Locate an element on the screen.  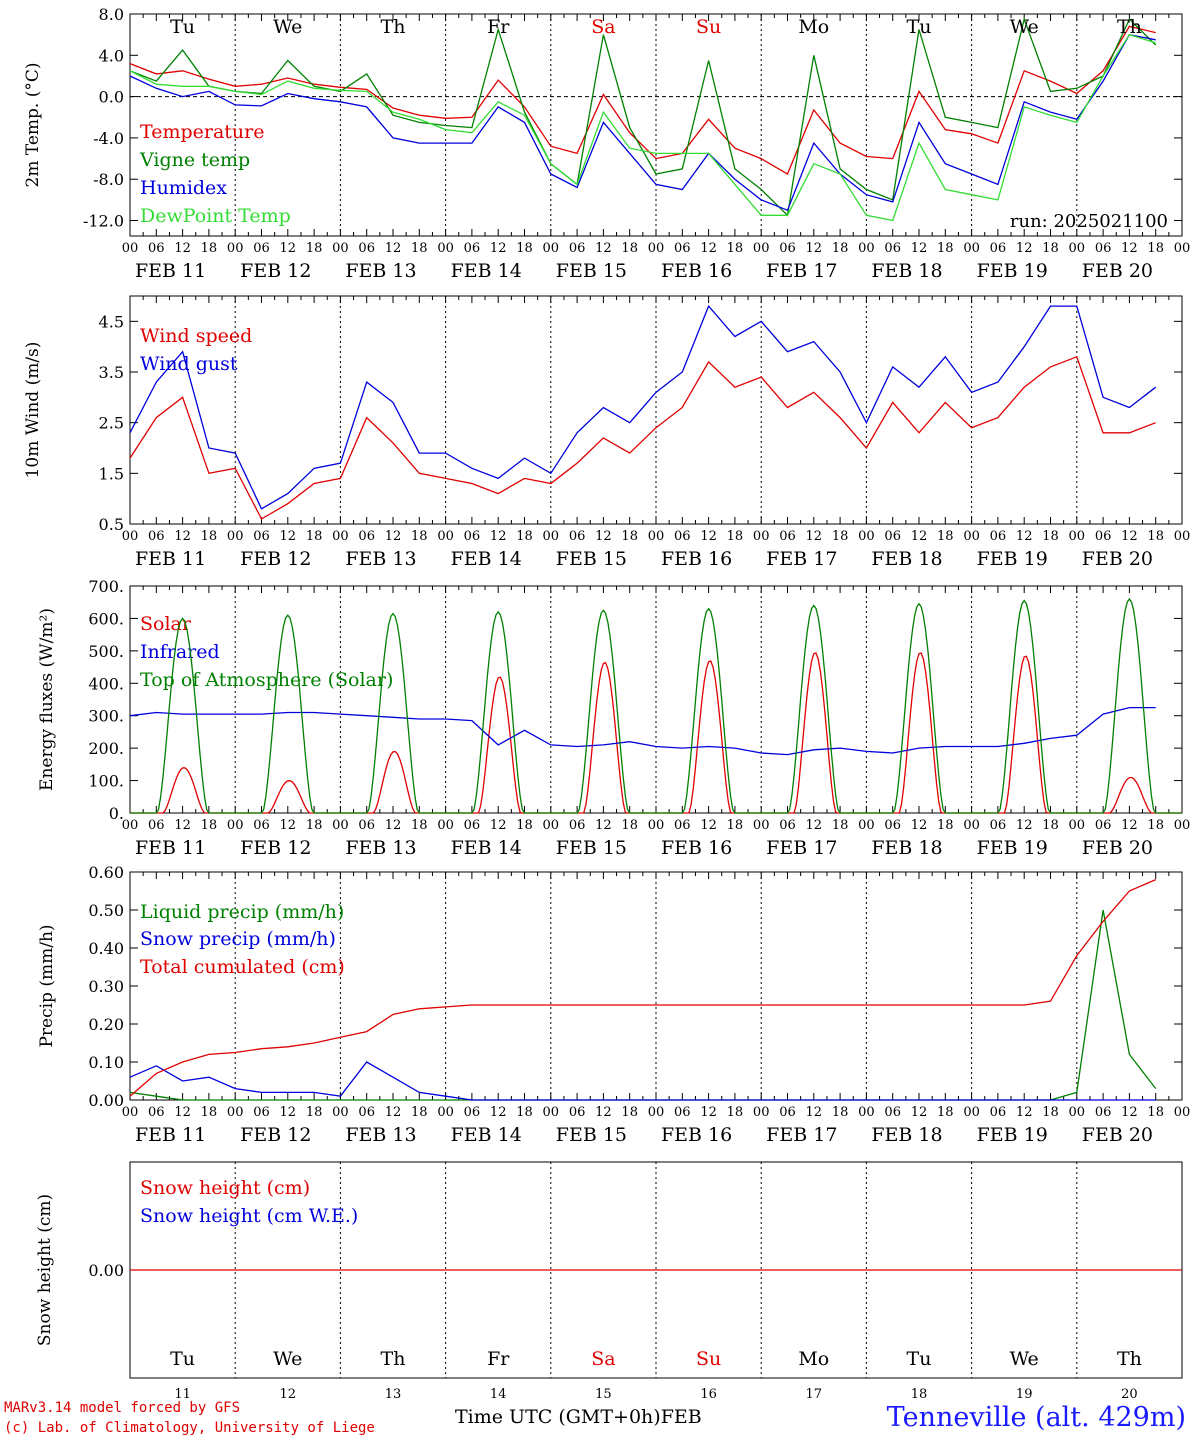
legend-entry: Solar is located at coordinates (166, 624).